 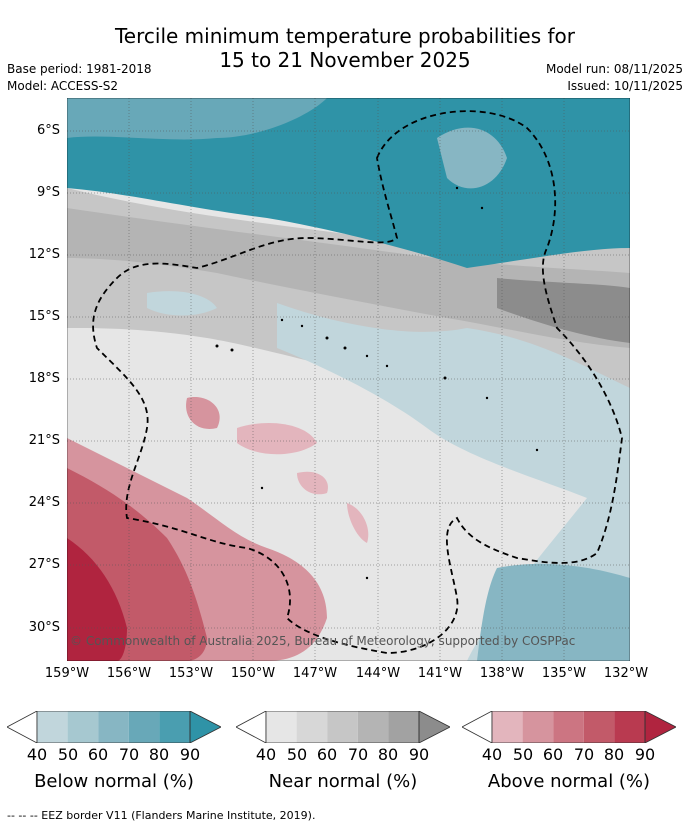 I want to click on above-normal-colorbar, so click(x=569, y=727).